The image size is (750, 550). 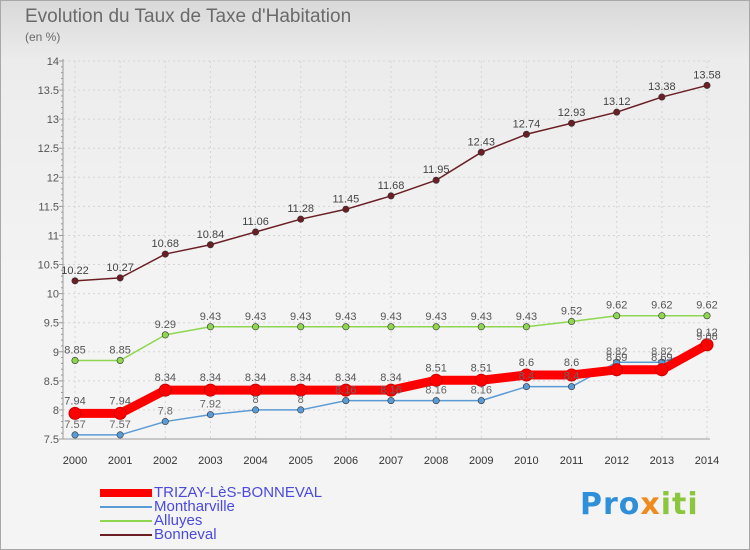 I want to click on chart-title: Evolution du Taux de Taxe d'Habitation, so click(x=188, y=16).